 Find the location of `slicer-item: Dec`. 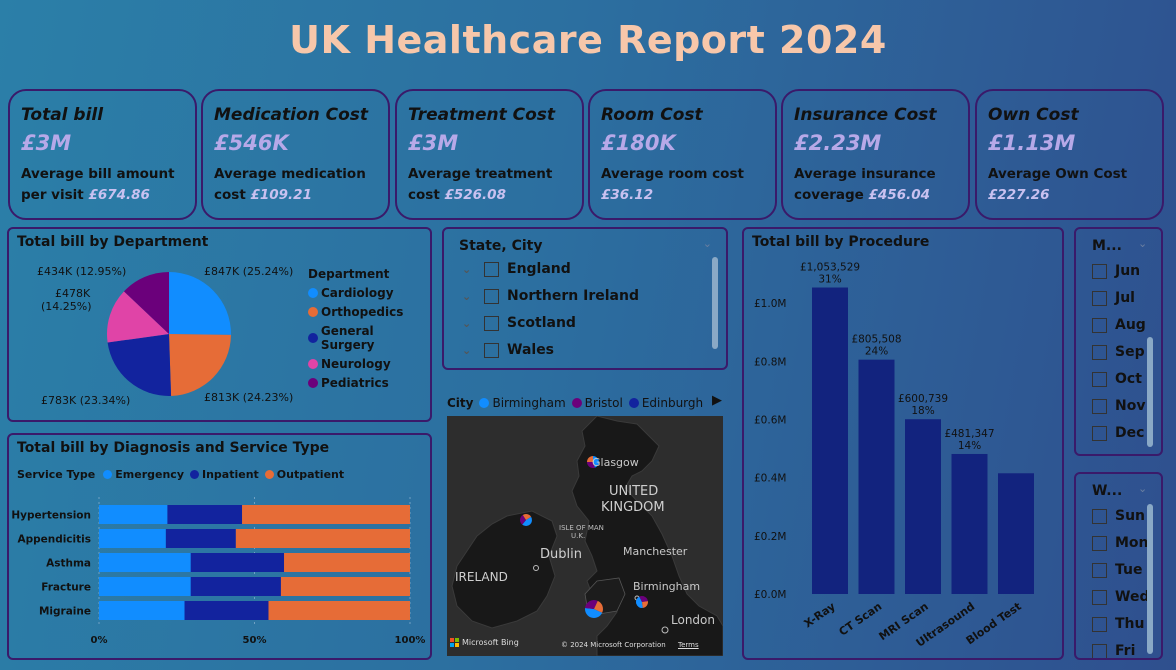

slicer-item: Dec is located at coordinates (1118, 433).